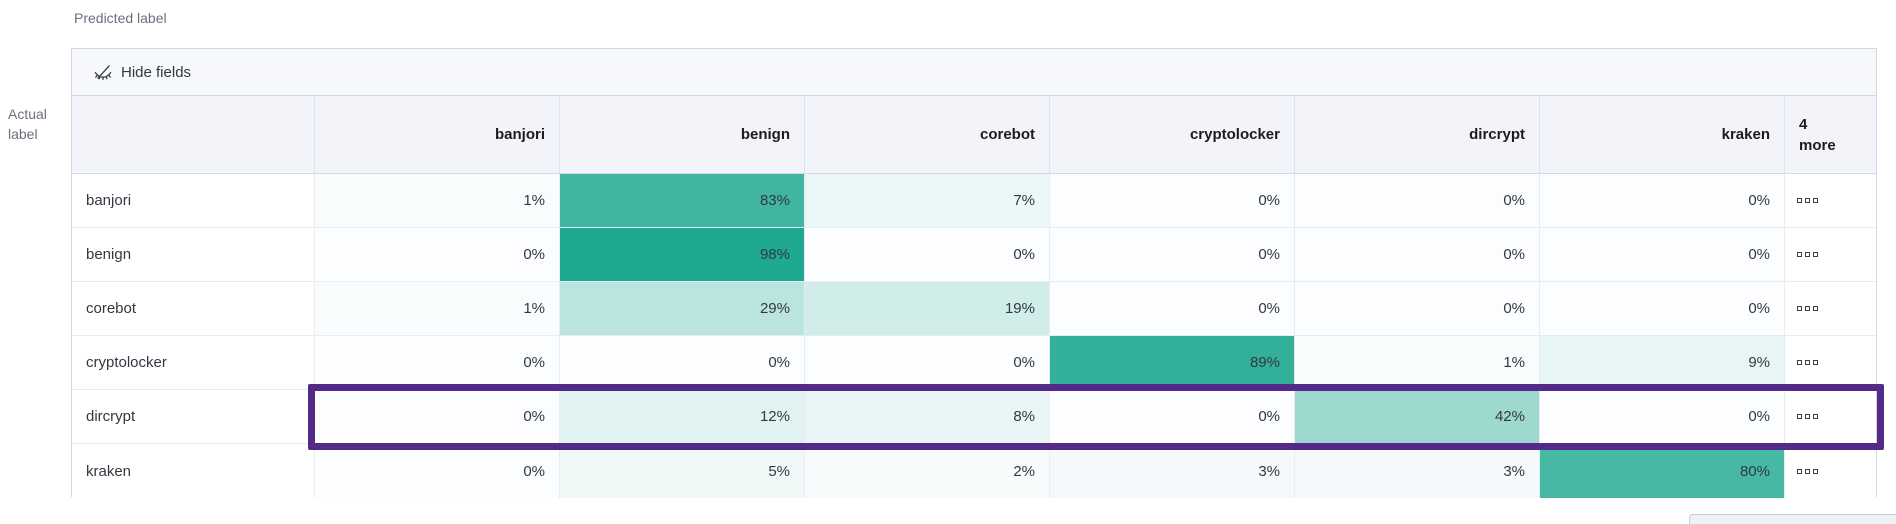 The image size is (1896, 524). What do you see at coordinates (1792, 519) in the screenshot?
I see `horizontal-scrollbar` at bounding box center [1792, 519].